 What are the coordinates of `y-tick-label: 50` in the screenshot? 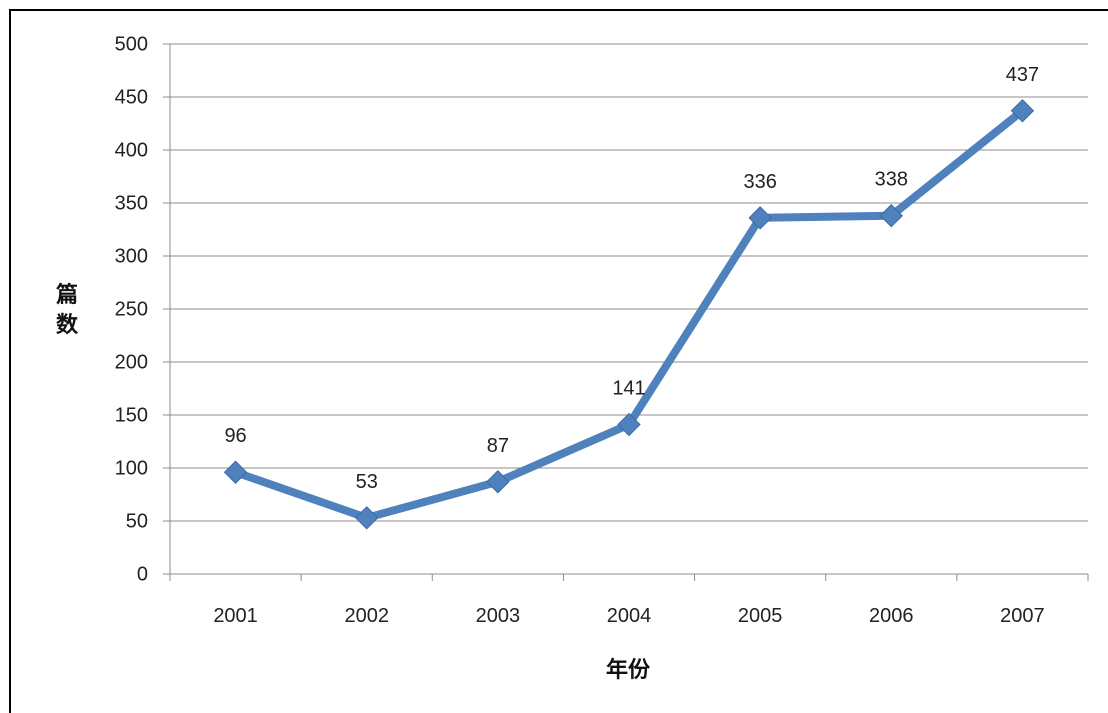 It's located at (137, 521).